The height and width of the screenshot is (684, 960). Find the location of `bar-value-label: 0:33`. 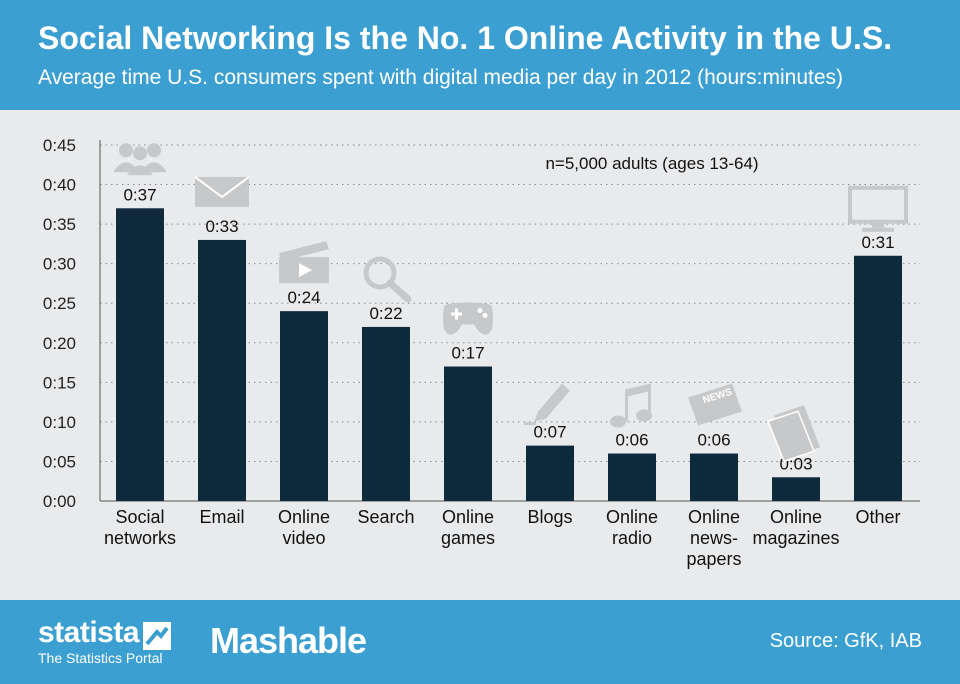

bar-value-label: 0:33 is located at coordinates (221, 226).